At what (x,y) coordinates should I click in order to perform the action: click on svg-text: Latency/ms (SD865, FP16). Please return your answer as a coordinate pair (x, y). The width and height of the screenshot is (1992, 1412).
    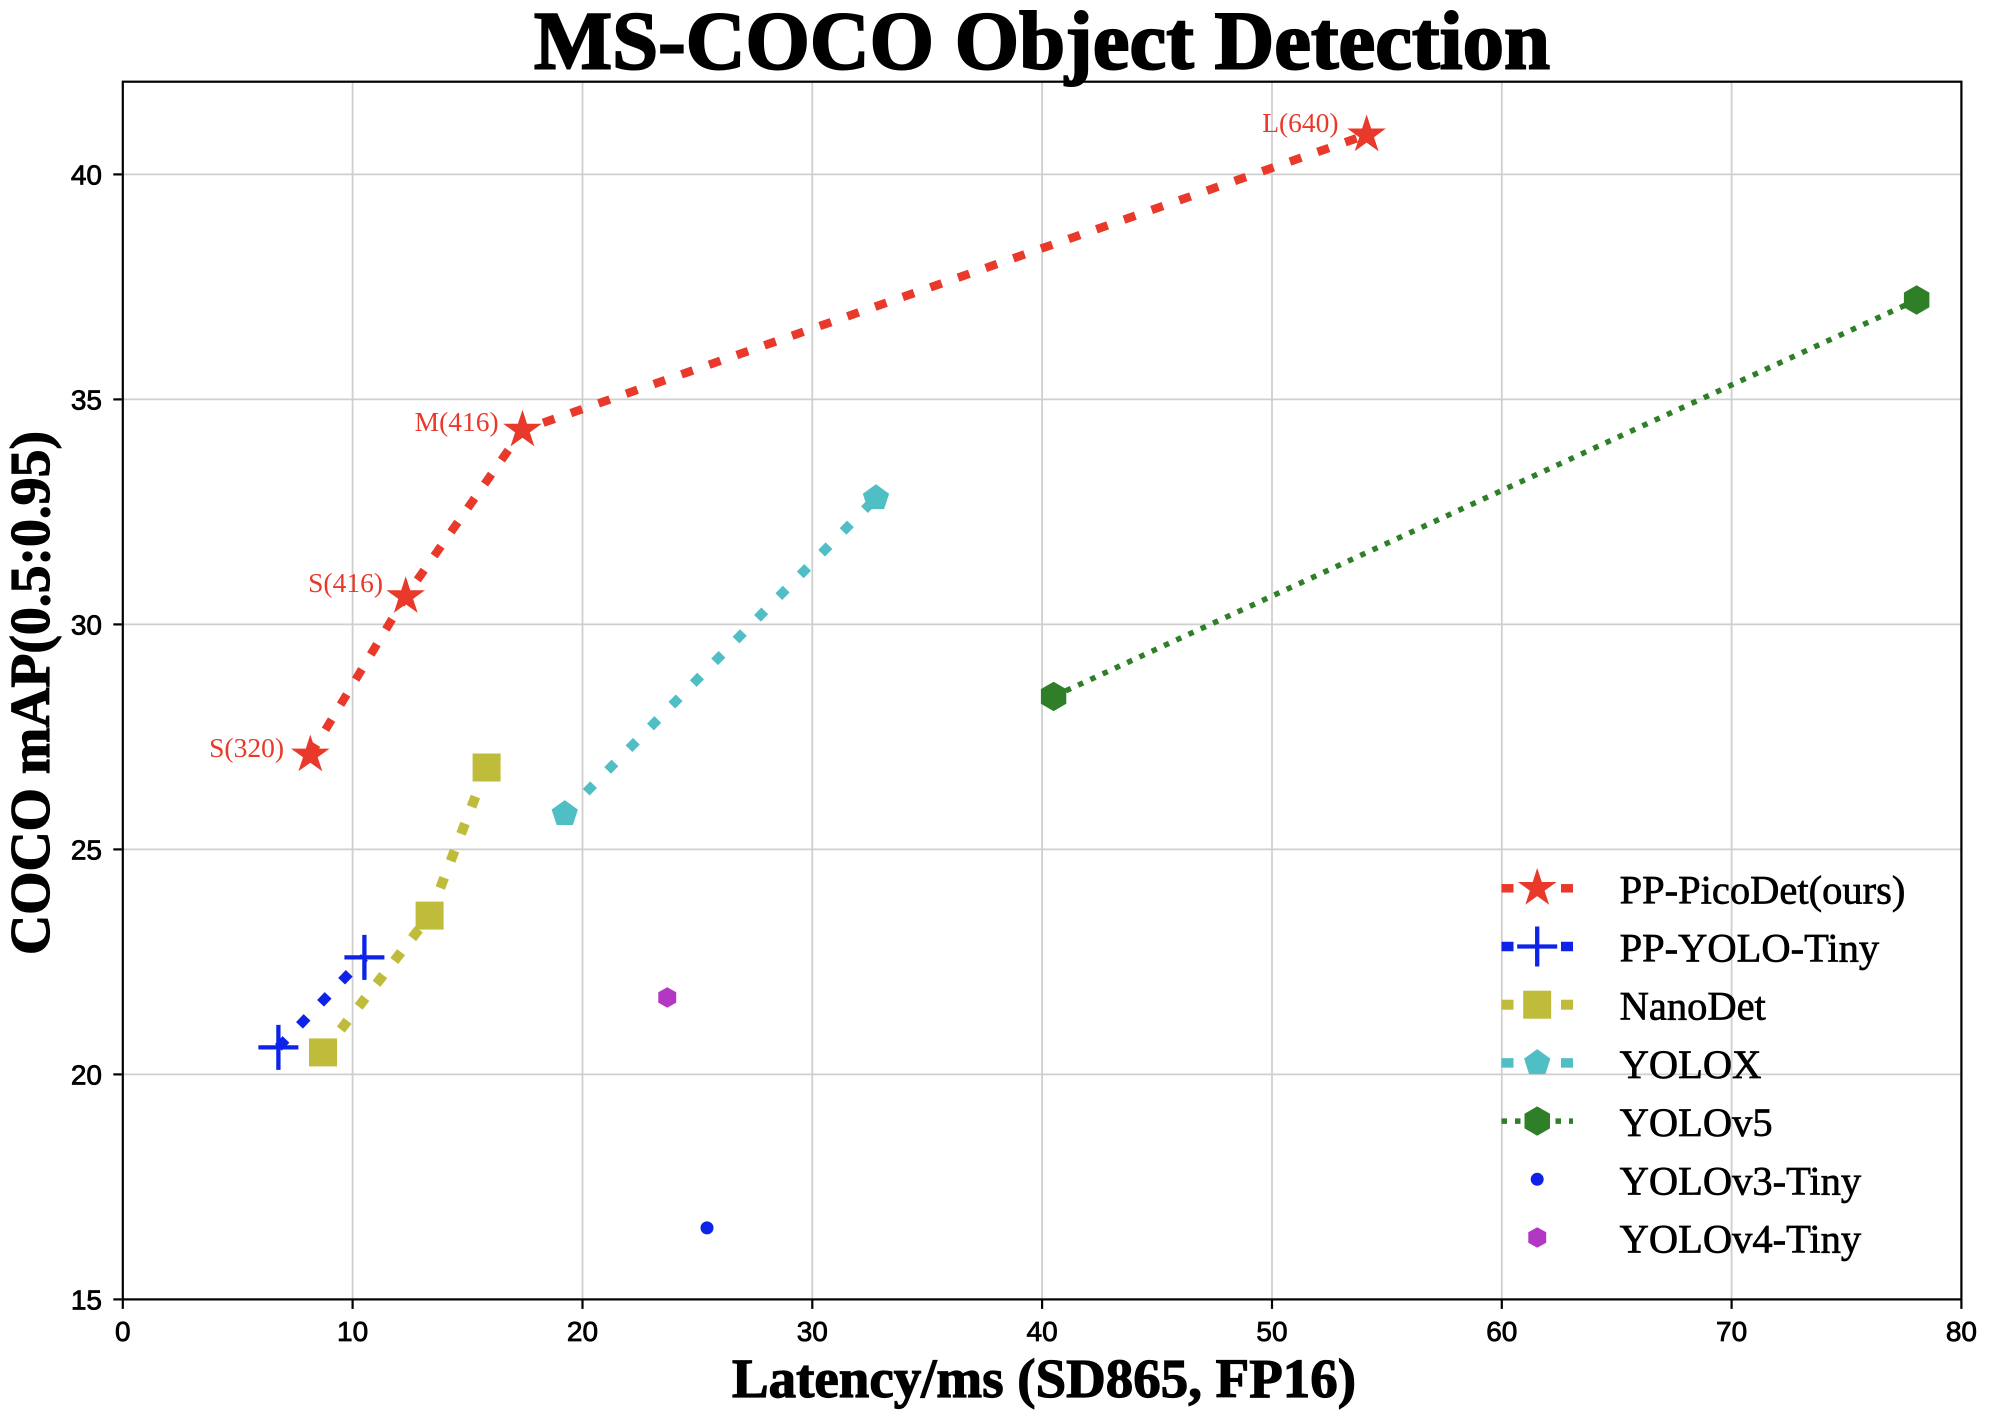
    Looking at the image, I should click on (1044, 1378).